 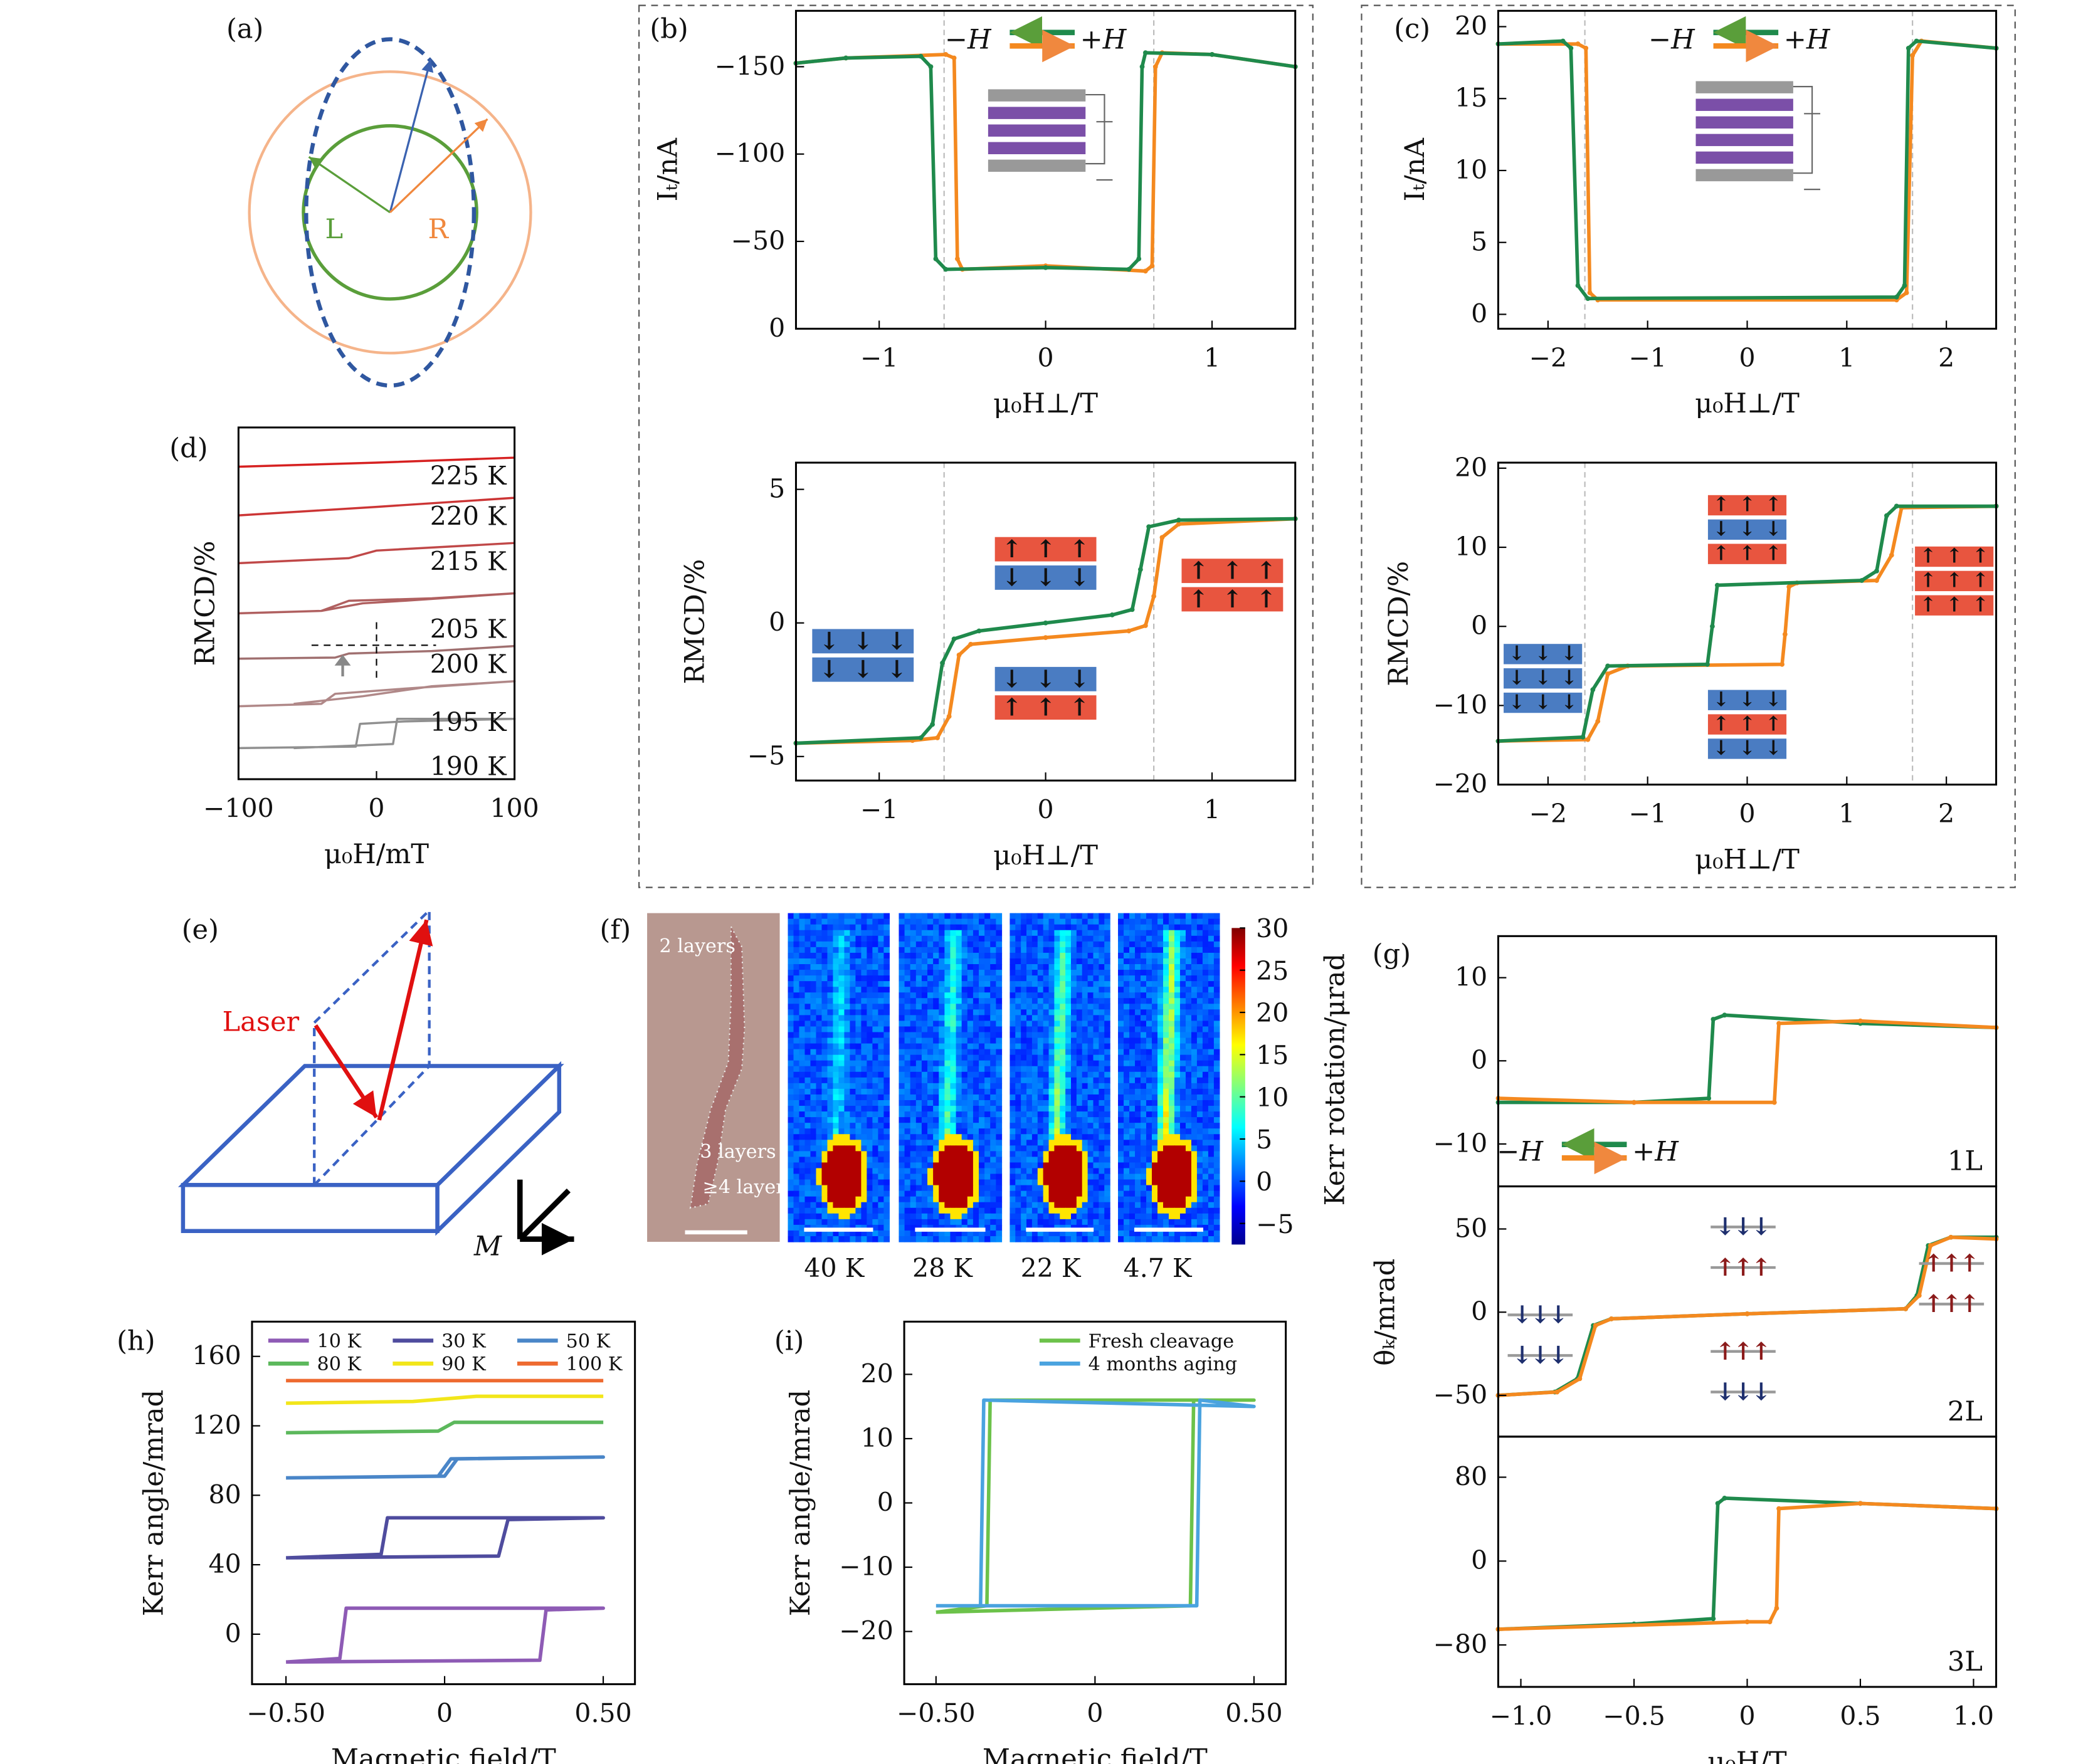 I want to click on series-50-k, so click(x=445, y=1468).